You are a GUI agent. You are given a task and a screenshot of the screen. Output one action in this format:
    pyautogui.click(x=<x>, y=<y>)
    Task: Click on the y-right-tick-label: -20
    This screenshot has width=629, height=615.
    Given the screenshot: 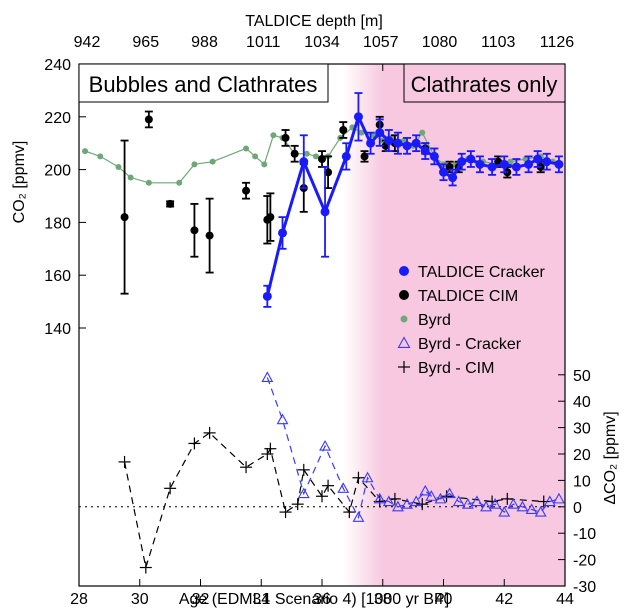 What is the action you would take?
    pyautogui.click(x=584, y=561)
    